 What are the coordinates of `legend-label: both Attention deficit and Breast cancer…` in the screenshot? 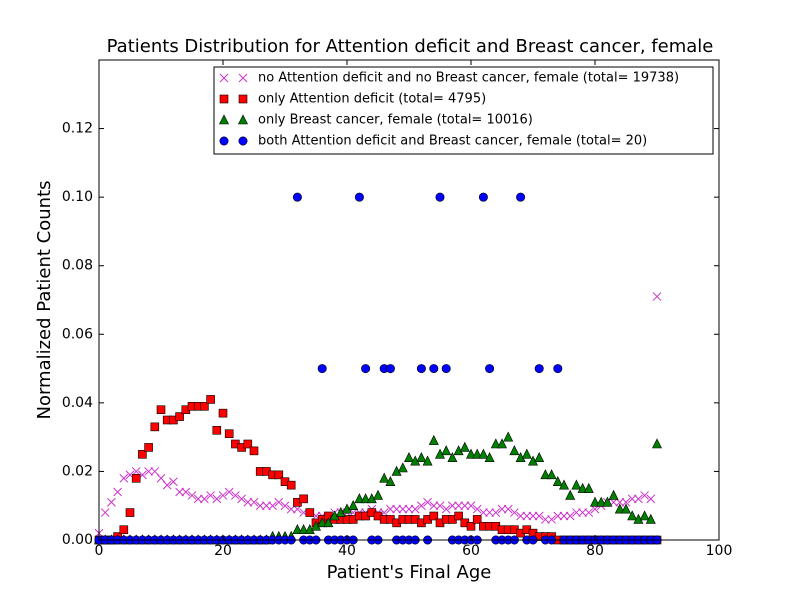 It's located at (452, 141).